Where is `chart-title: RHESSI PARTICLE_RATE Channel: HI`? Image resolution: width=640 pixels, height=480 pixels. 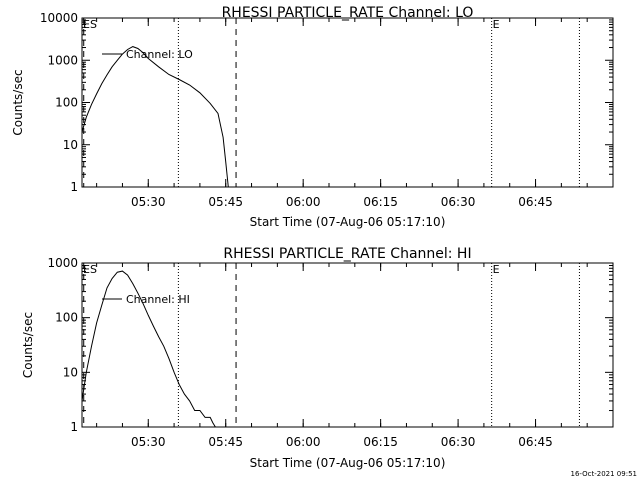 chart-title: RHESSI PARTICLE_RATE Channel: HI is located at coordinates (347, 254).